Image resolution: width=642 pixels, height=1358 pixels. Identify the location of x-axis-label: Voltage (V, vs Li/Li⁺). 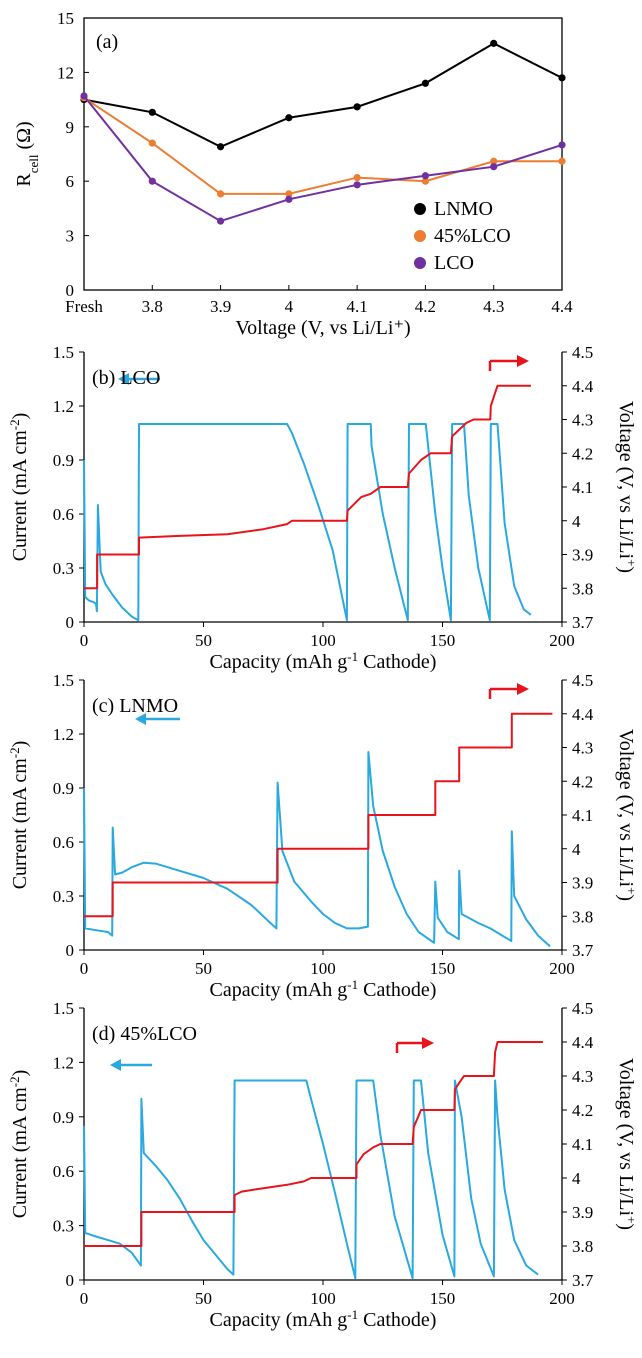
(322, 328).